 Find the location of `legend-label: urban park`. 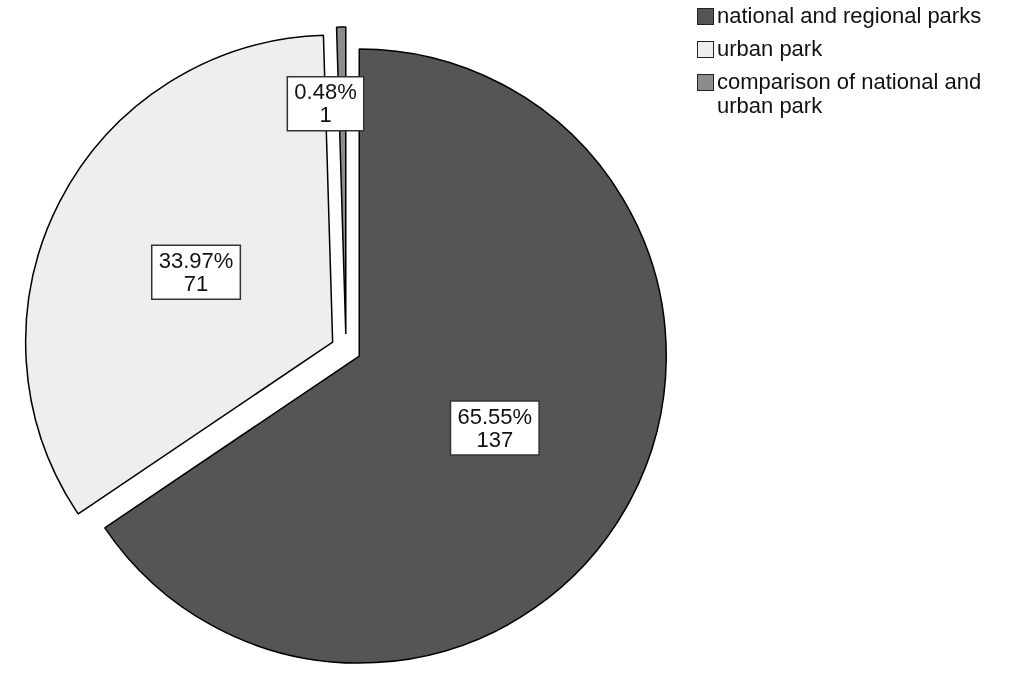

legend-label: urban park is located at coordinates (770, 48).